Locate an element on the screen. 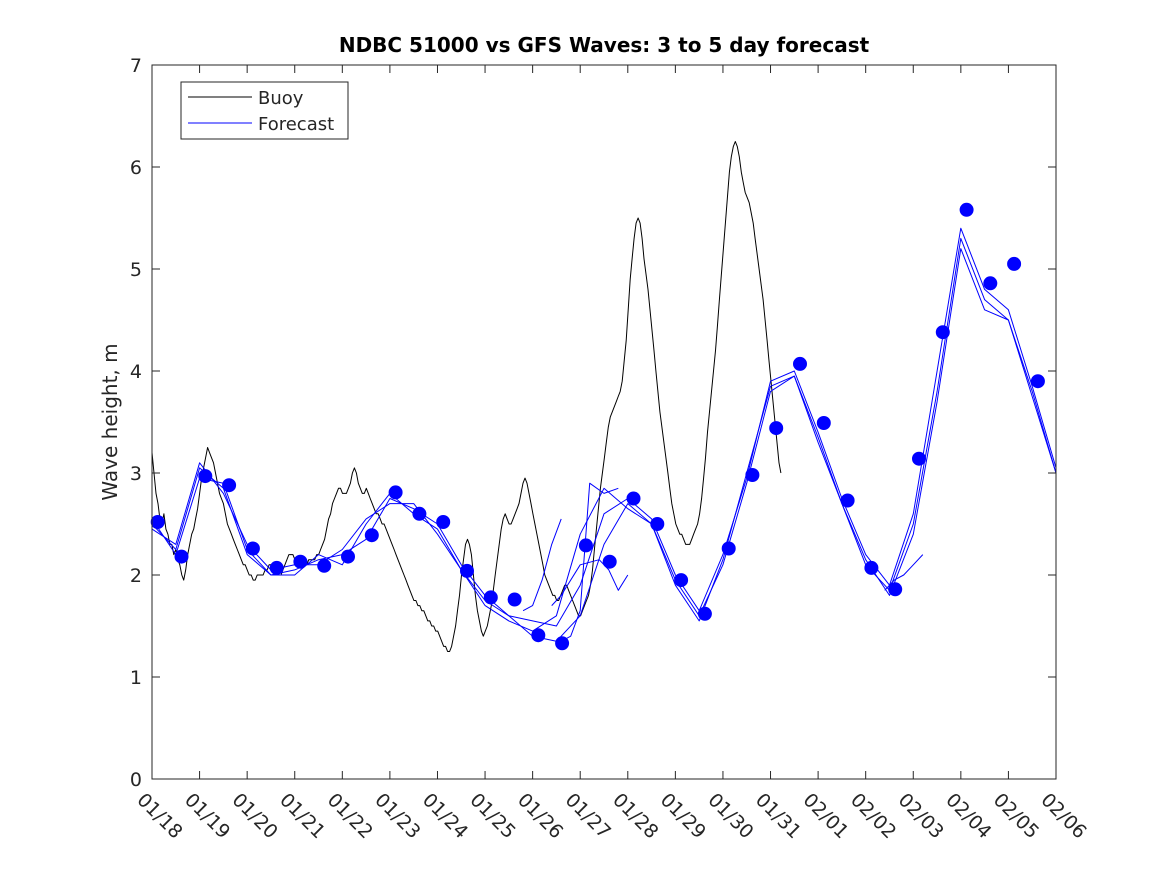 This screenshot has width=1167, height=875. y-tick-label: 4 is located at coordinates (136, 372).